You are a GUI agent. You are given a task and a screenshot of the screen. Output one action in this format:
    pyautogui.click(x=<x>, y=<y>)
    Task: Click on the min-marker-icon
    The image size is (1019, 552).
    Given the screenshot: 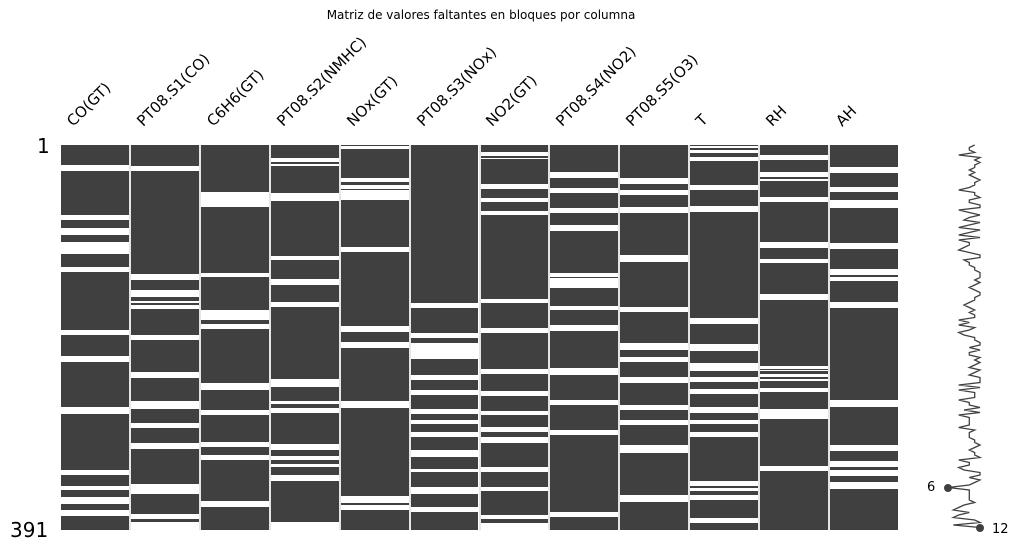 What is the action you would take?
    pyautogui.click(x=948, y=488)
    